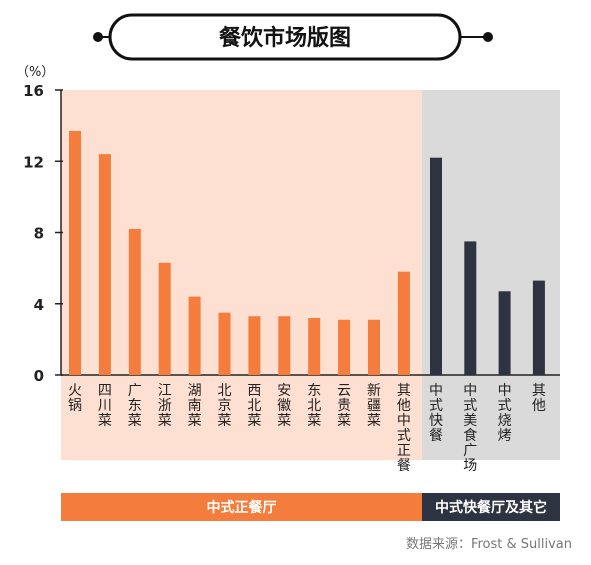 The image size is (591, 565). I want to click on group-band-dark, so click(491, 507).